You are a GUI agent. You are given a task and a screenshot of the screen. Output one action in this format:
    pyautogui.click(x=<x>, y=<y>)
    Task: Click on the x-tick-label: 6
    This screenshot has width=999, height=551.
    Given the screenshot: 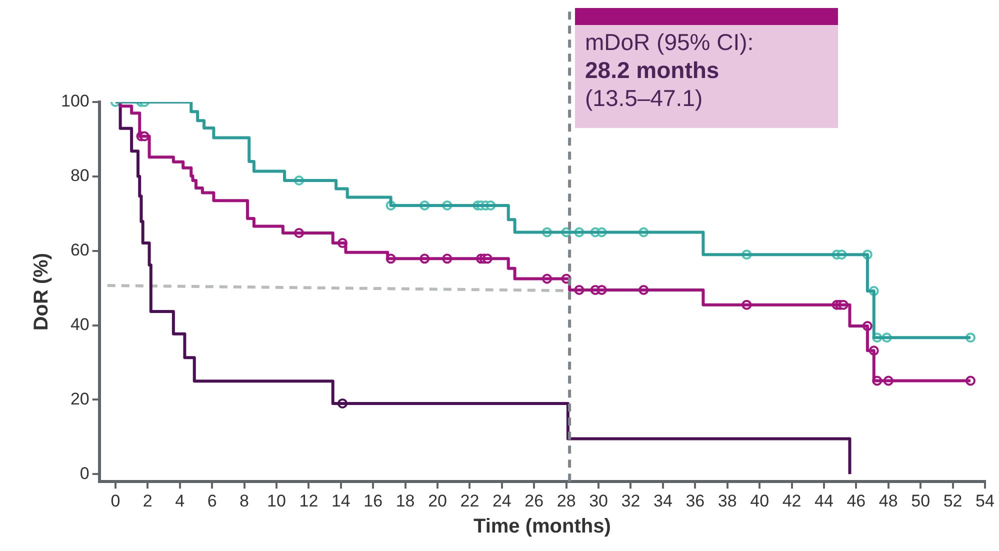 What is the action you would take?
    pyautogui.click(x=212, y=500)
    